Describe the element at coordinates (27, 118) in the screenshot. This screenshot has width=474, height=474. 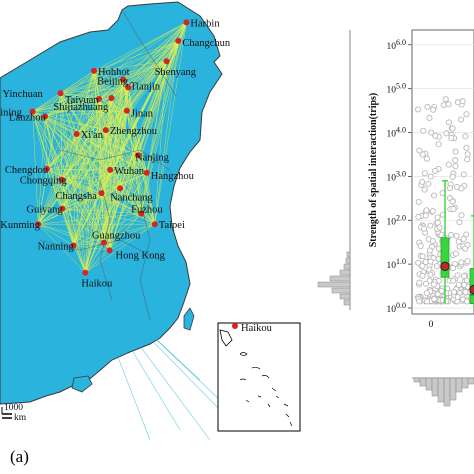
I see `city-label: Lanzhou` at that location.